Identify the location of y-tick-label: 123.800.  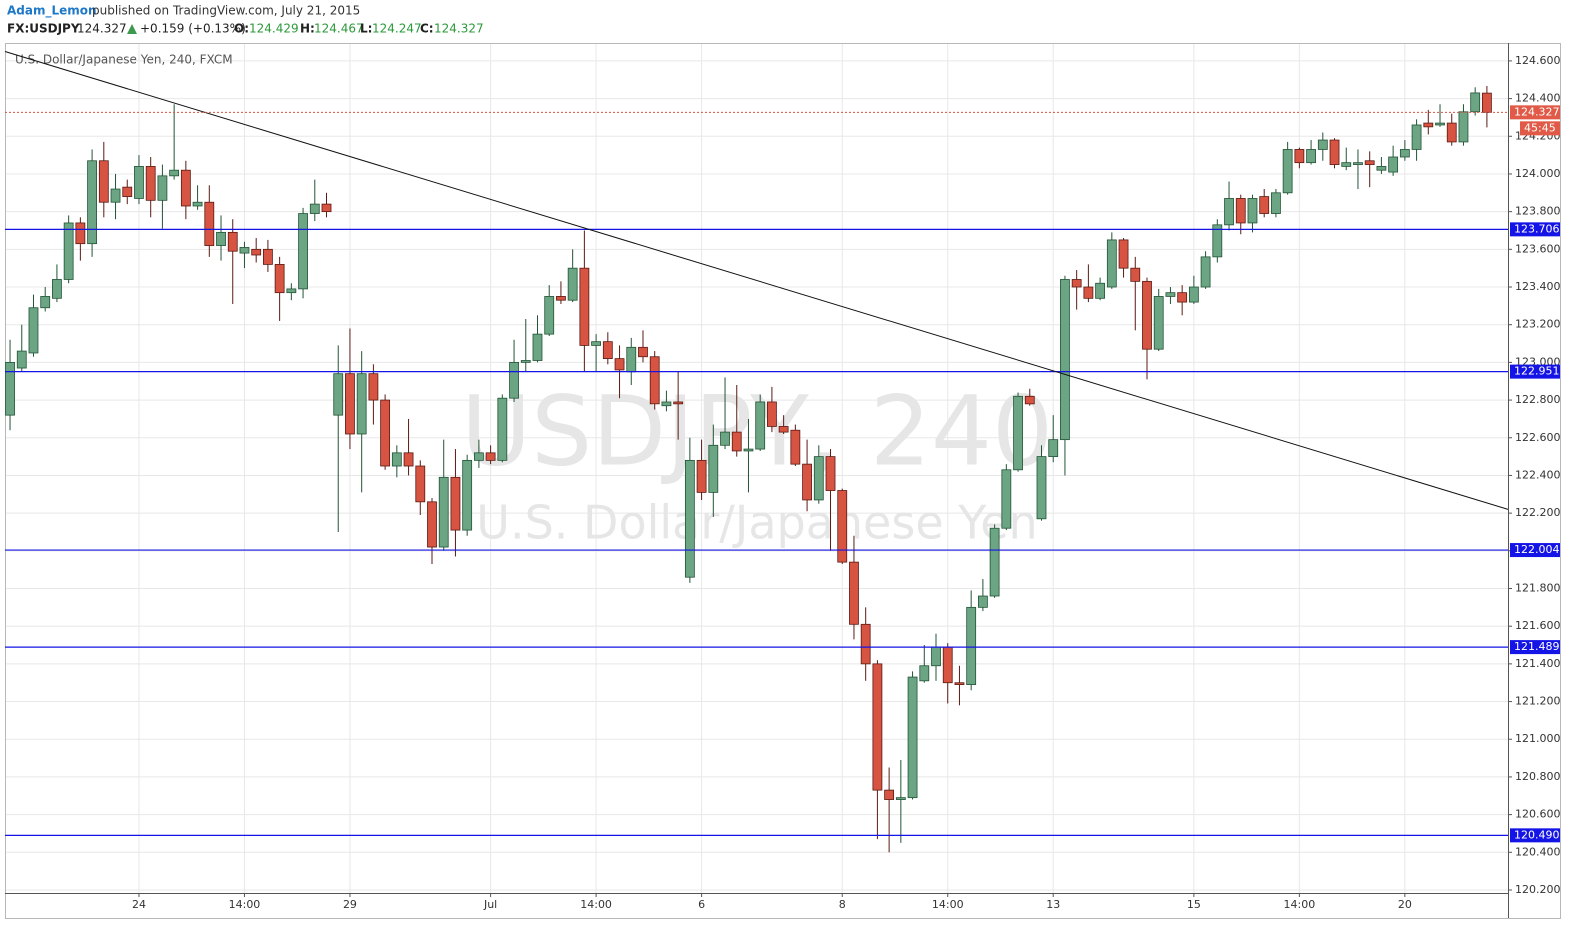
(1538, 211).